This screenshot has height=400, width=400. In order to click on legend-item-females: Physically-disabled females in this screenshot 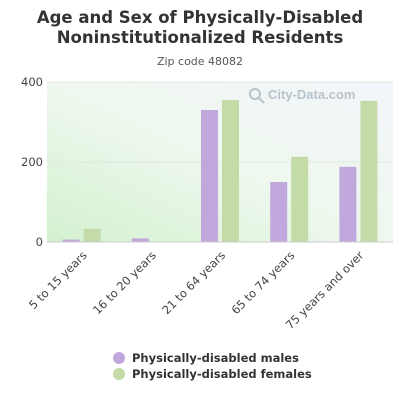, I will do `click(212, 374)`.